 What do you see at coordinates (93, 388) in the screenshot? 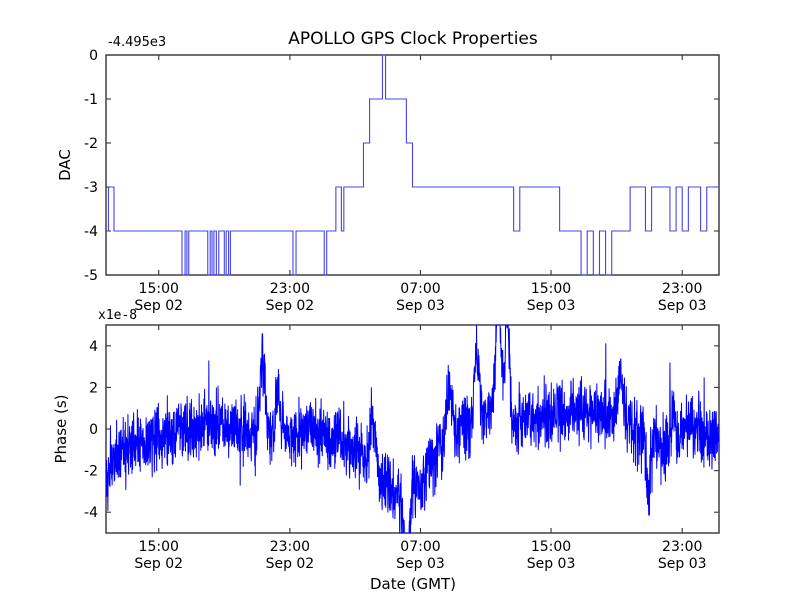
I see `y-tick-label: 2` at bounding box center [93, 388].